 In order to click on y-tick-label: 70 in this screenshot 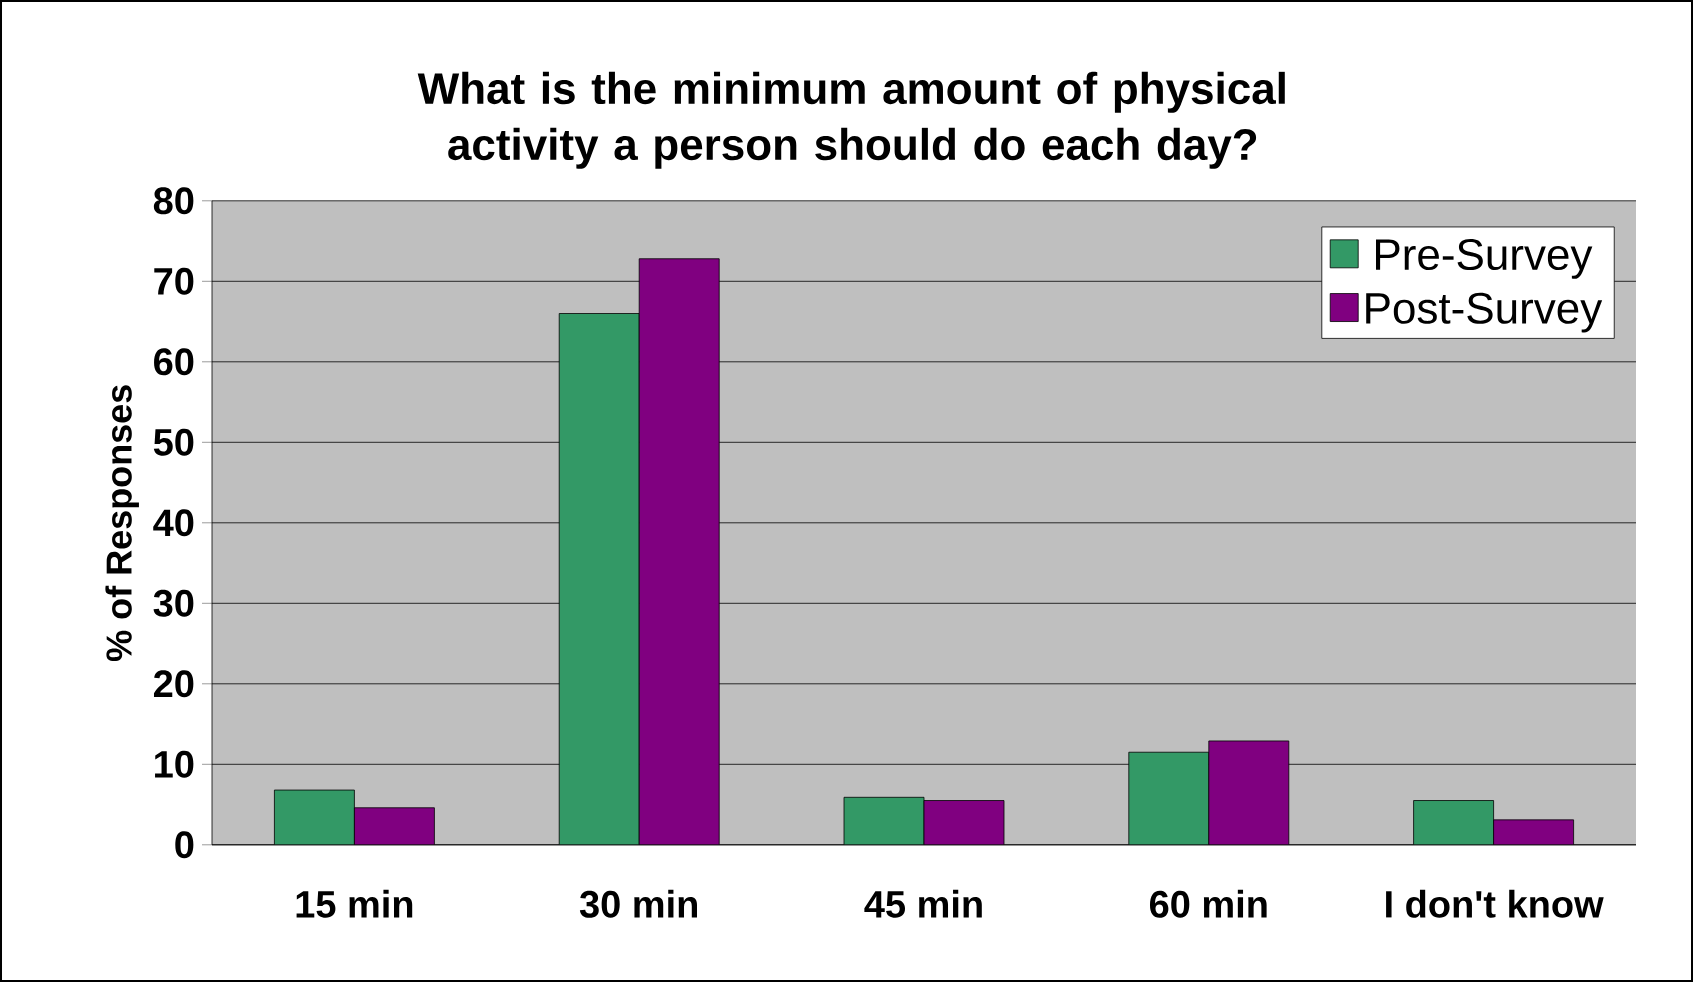, I will do `click(174, 281)`.